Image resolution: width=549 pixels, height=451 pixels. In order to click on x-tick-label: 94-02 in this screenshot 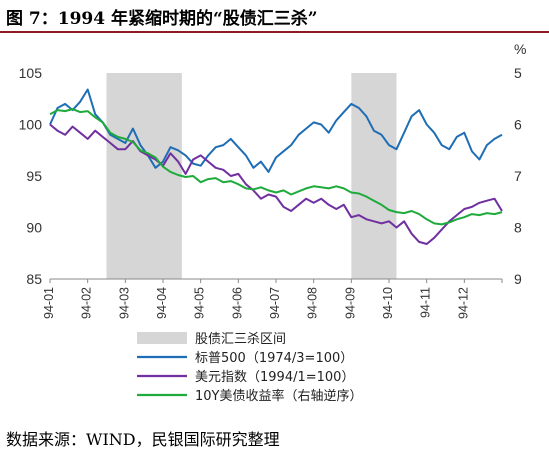, I will do `click(87, 303)`.